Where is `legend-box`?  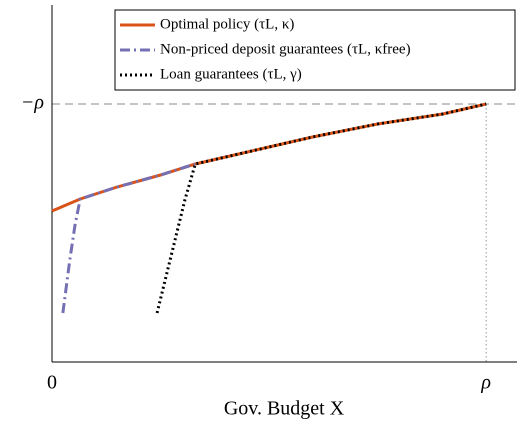
legend-box is located at coordinates (315, 50).